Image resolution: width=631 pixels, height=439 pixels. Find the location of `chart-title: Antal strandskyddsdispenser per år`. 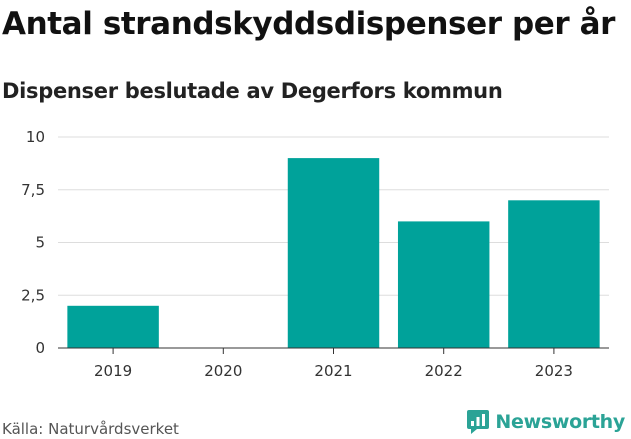

chart-title: Antal strandskyddsdispenser per år is located at coordinates (309, 24).